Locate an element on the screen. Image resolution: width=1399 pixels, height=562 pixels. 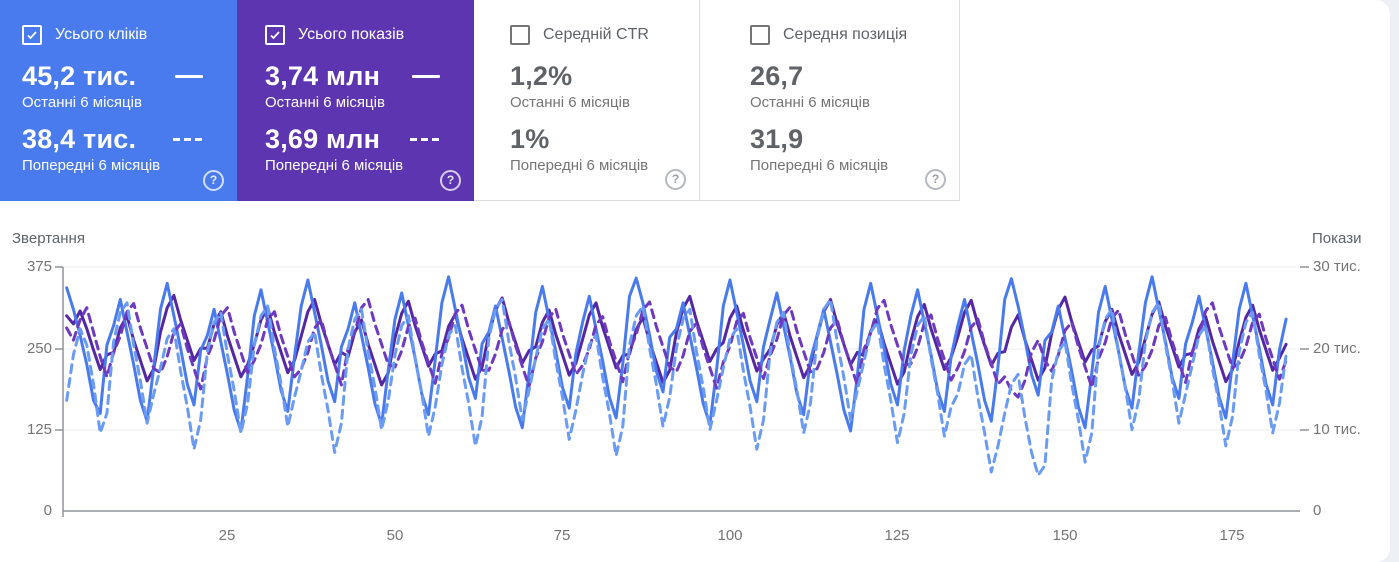
right-axis-tick: 30 тис. is located at coordinates (1337, 266).